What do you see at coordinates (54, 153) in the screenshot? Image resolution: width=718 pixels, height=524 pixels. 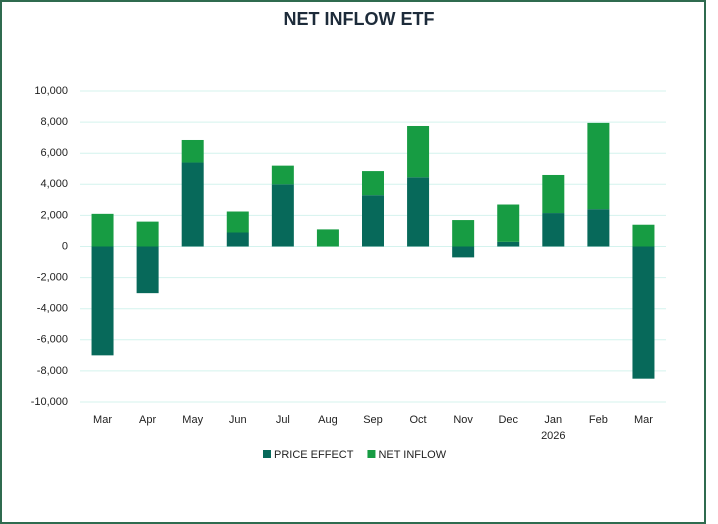 I see `y-tick-label: 6,000` at bounding box center [54, 153].